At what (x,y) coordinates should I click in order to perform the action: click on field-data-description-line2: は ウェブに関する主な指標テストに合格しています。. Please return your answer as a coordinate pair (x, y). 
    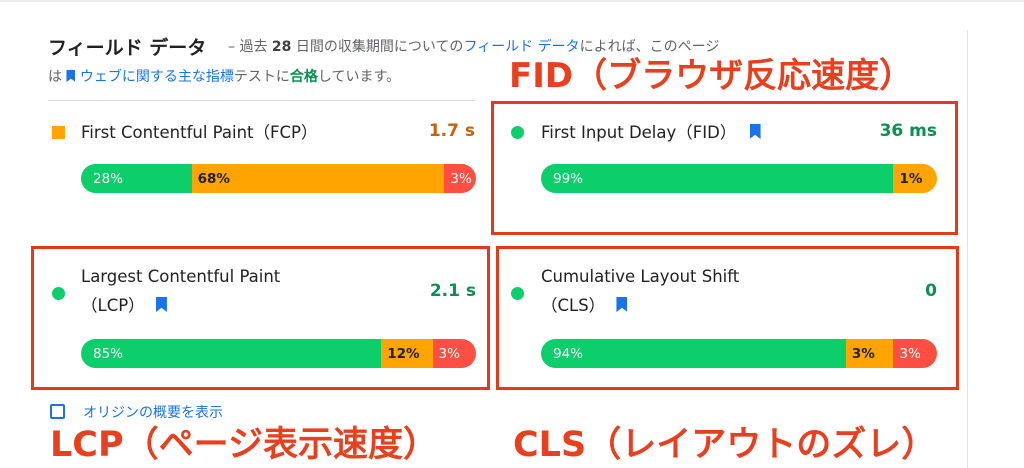
    Looking at the image, I should click on (224, 77).